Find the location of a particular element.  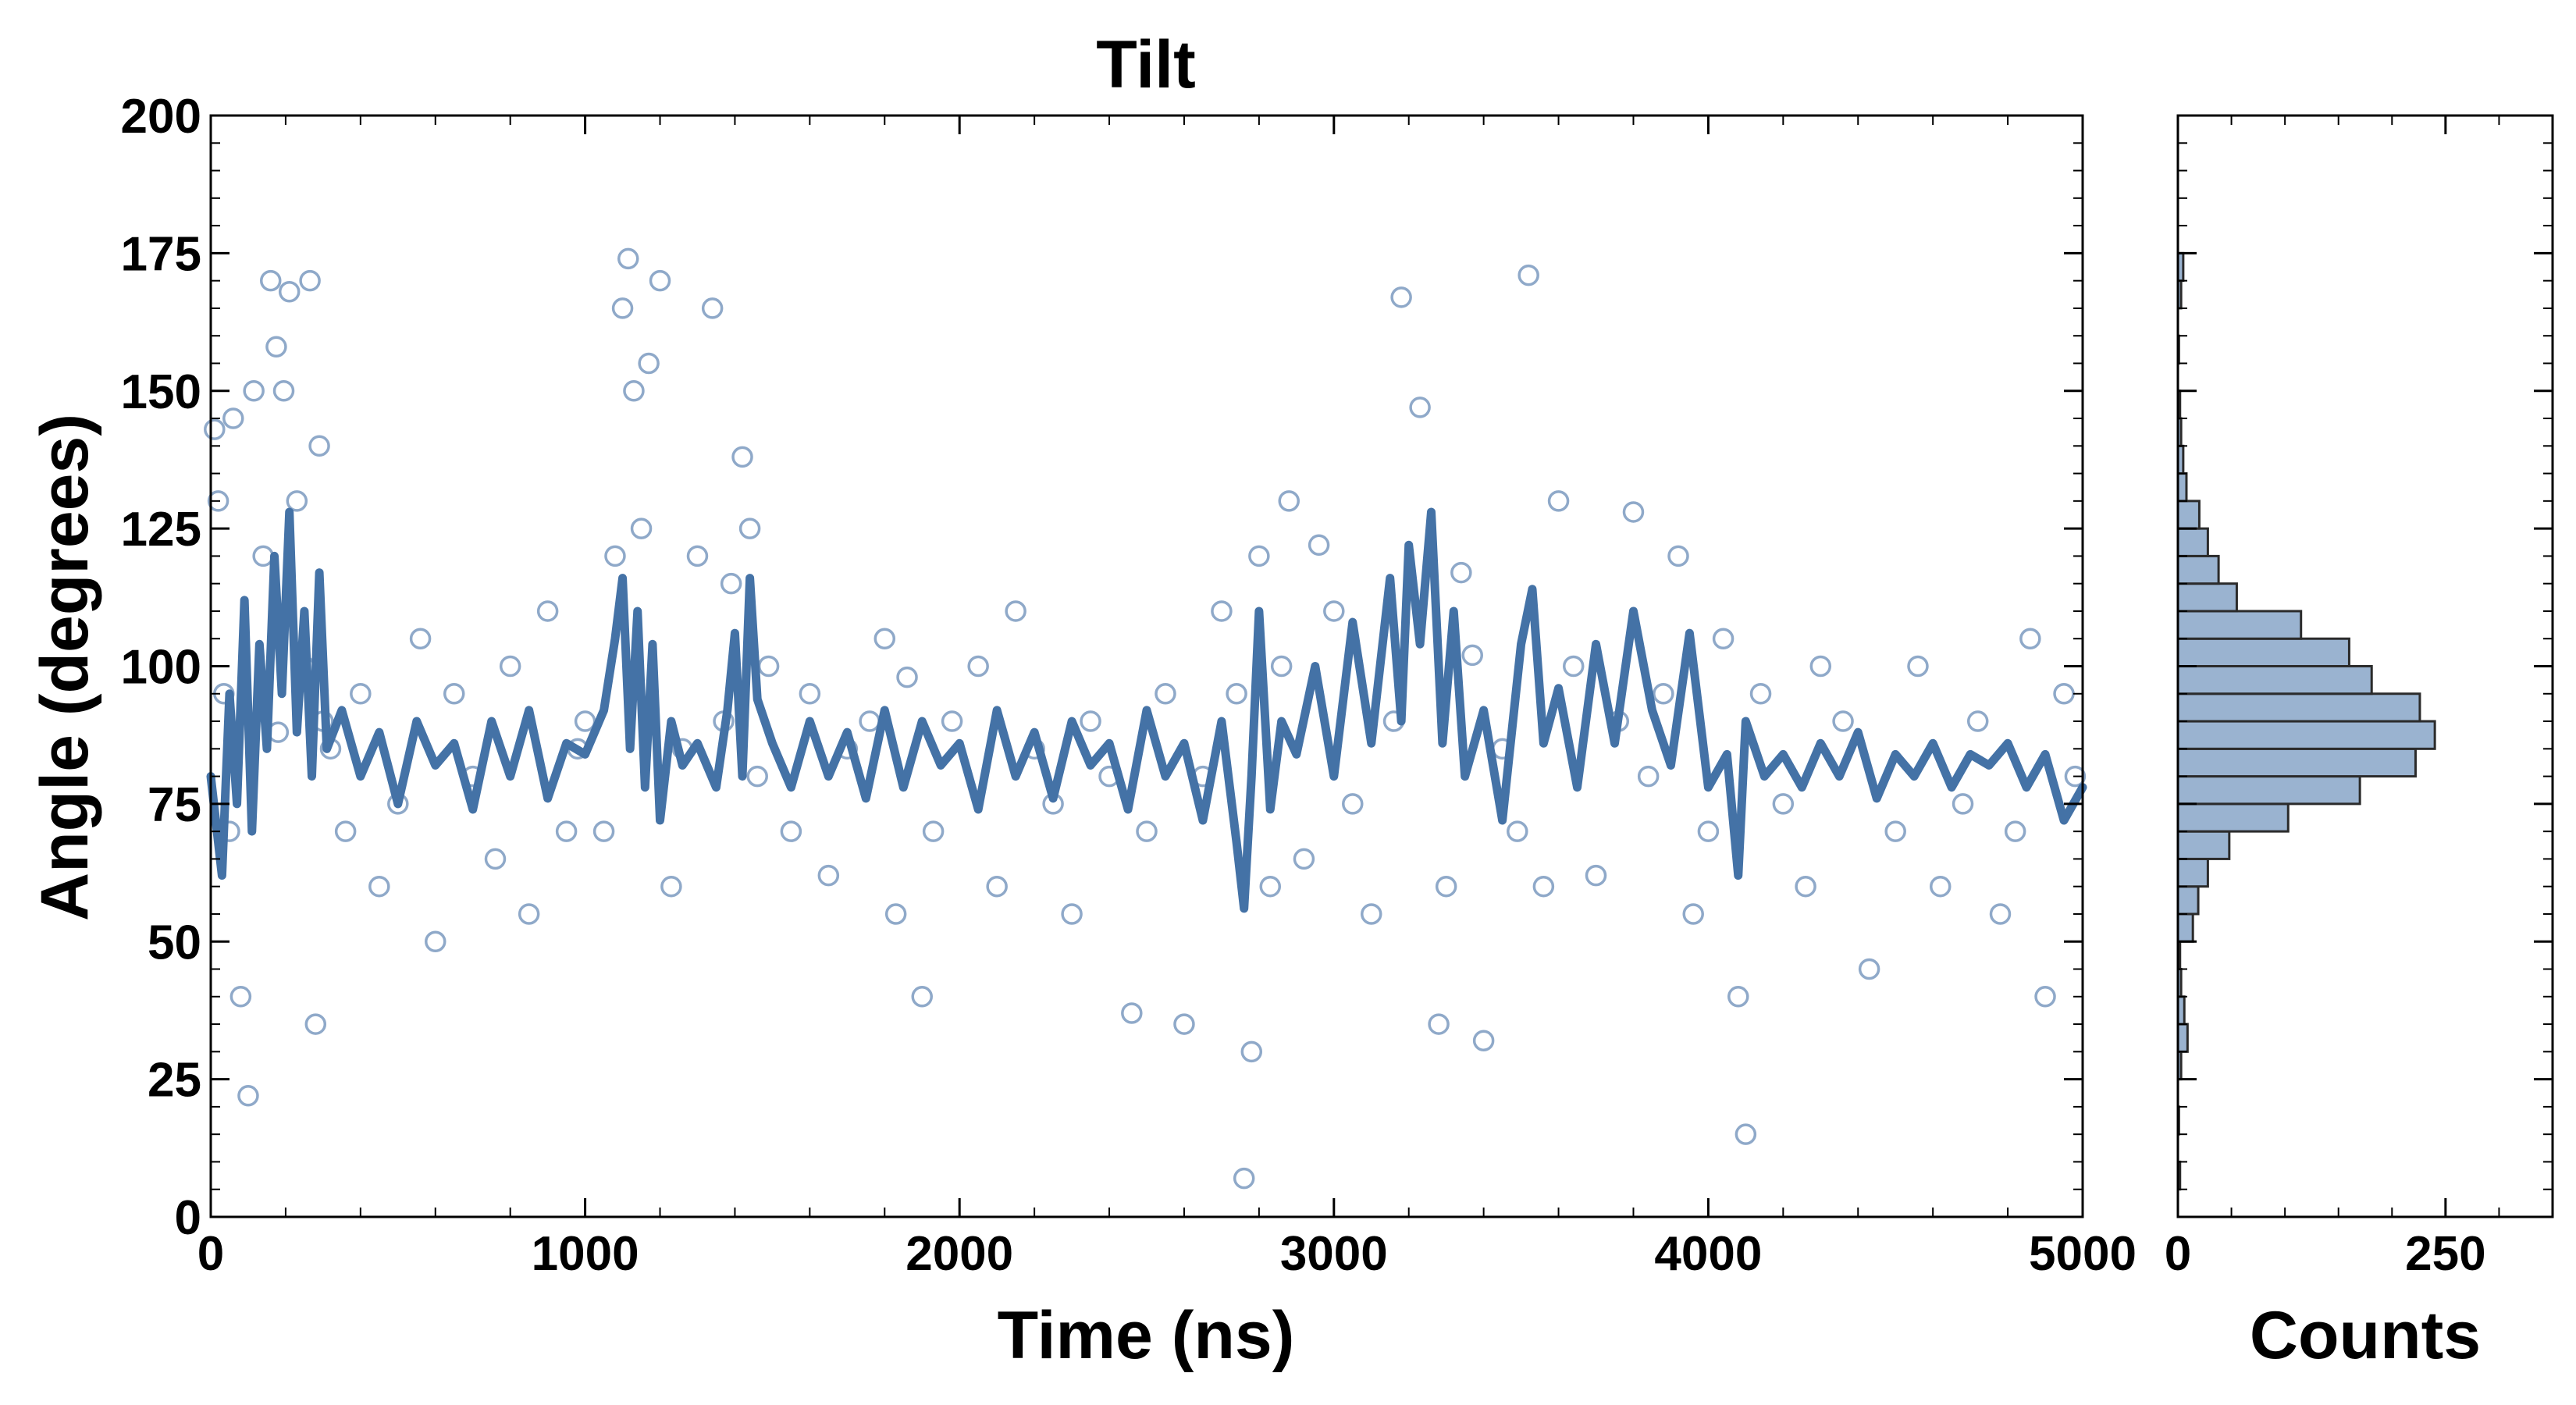

x-tick-label: 3000 is located at coordinates (1334, 1254).